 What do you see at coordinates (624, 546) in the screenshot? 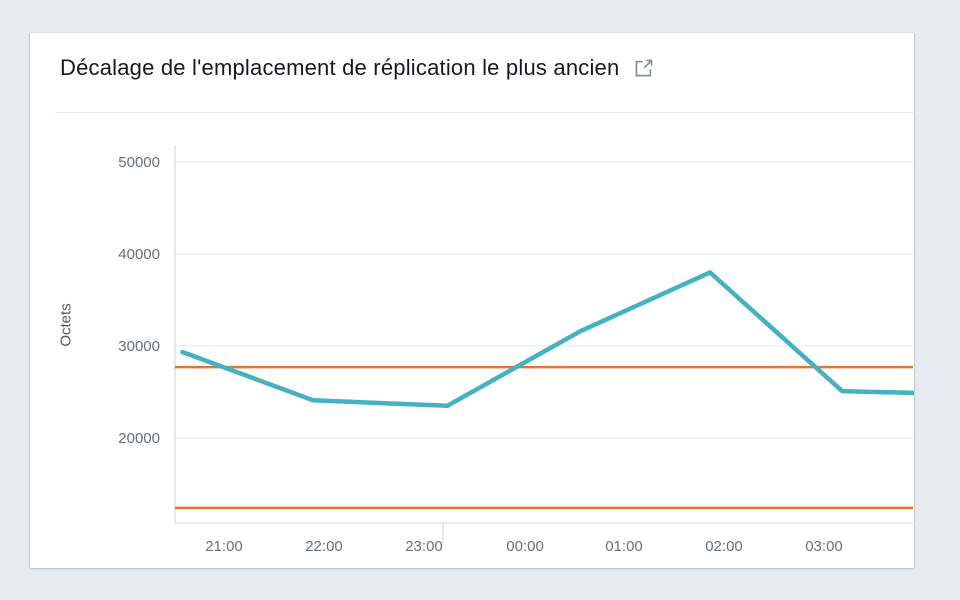
I see `x-tick-label: 01:00` at bounding box center [624, 546].